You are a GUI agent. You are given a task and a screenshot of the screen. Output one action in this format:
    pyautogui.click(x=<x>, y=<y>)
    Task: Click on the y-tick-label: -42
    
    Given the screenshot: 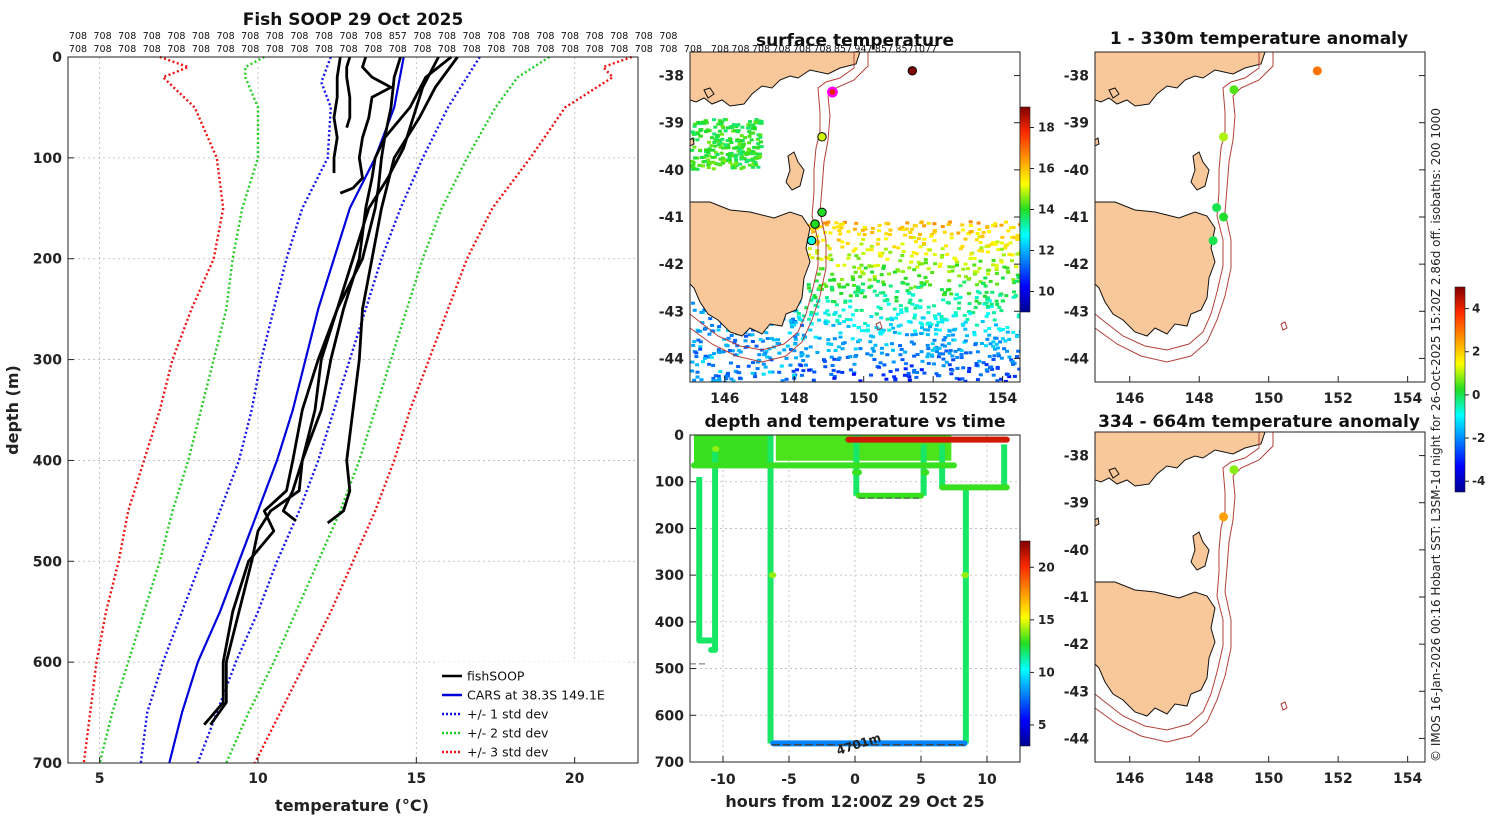 What is the action you would take?
    pyautogui.click(x=1076, y=265)
    